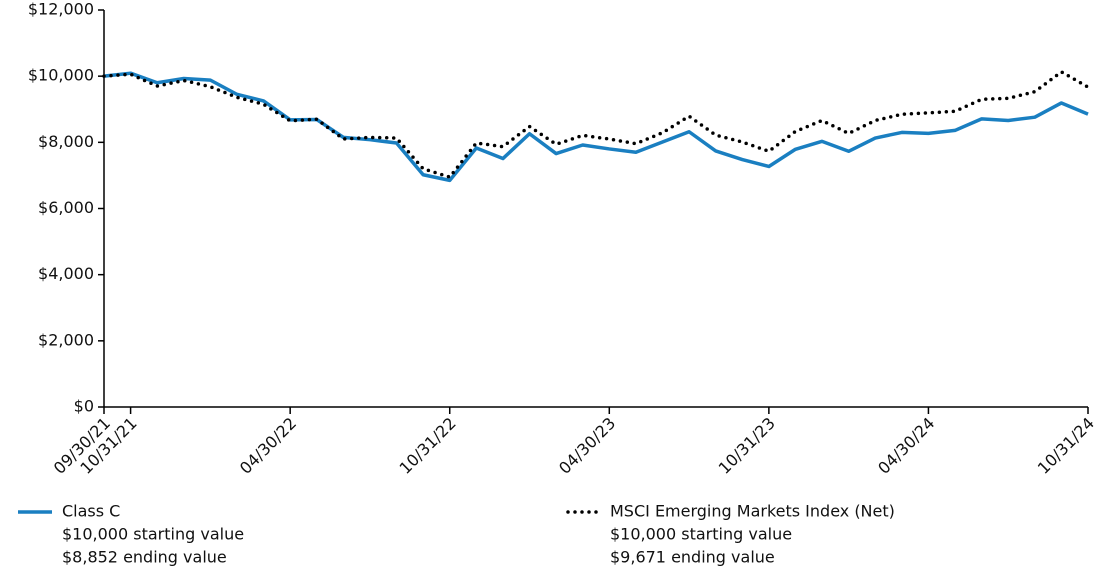 The image size is (1100, 578). What do you see at coordinates (427, 446) in the screenshot?
I see `x-tick-label: 10/31/22` at bounding box center [427, 446].